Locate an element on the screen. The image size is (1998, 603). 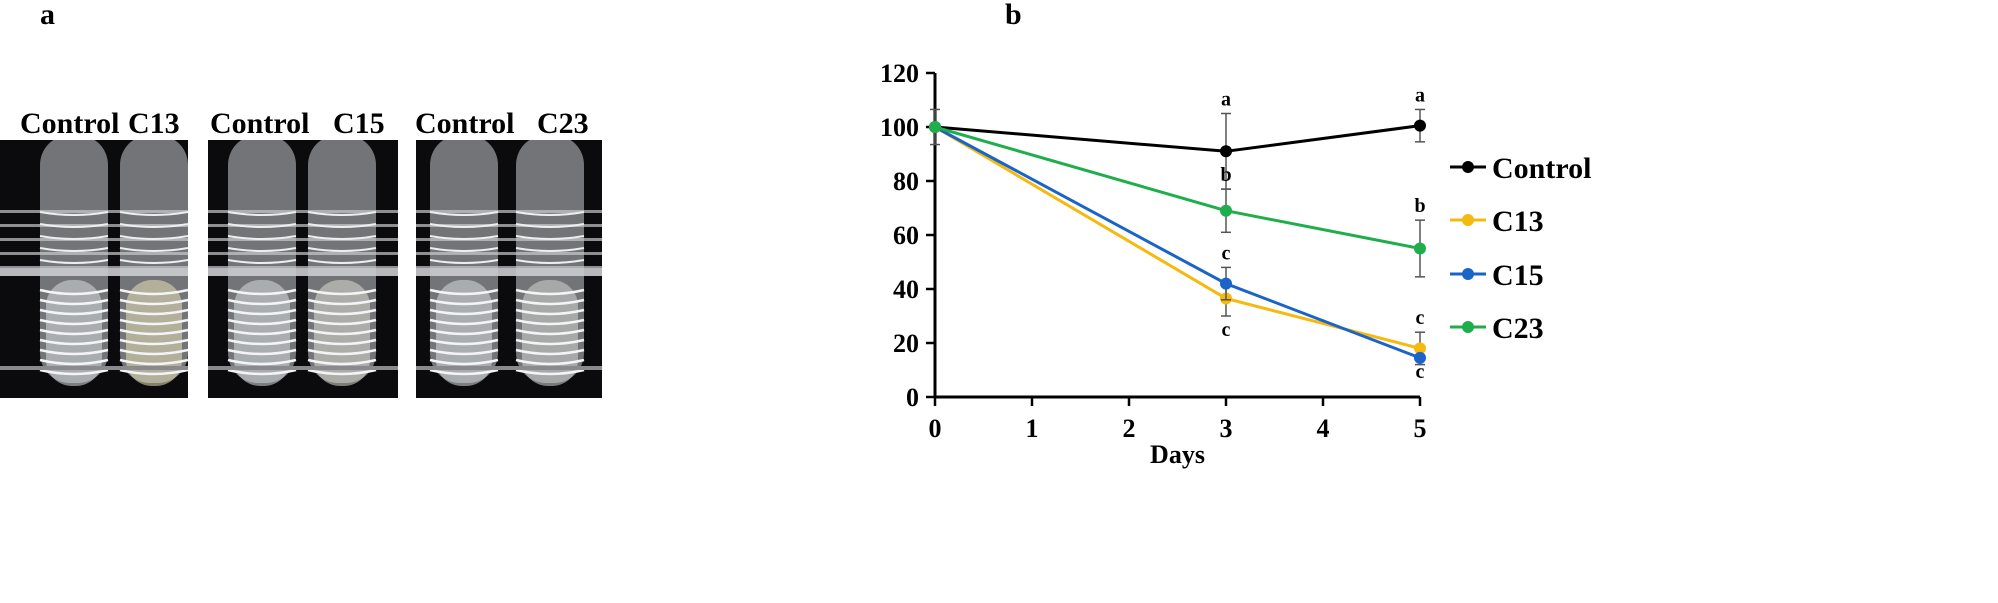
legend-label-c15: C15 is located at coordinates (1518, 275).